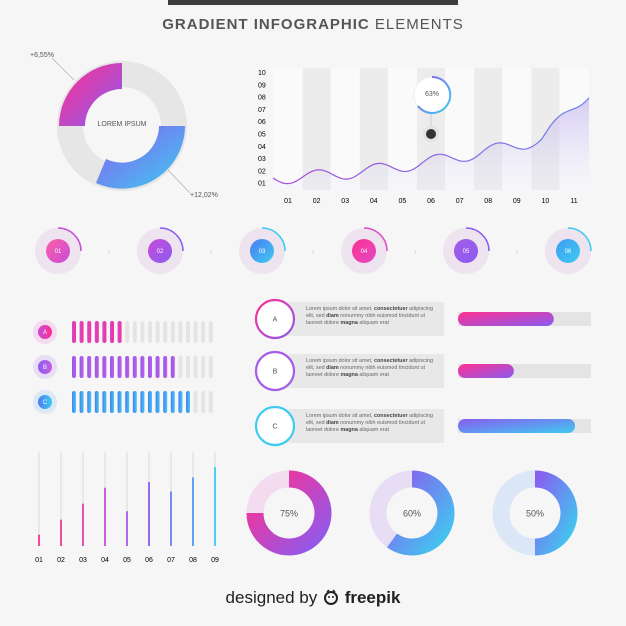 Image resolution: width=626 pixels, height=626 pixels. Describe the element at coordinates (381, 316) in the screenshot. I see `info-text-span: nonummy nibh euismod tincidunt ut` at that location.